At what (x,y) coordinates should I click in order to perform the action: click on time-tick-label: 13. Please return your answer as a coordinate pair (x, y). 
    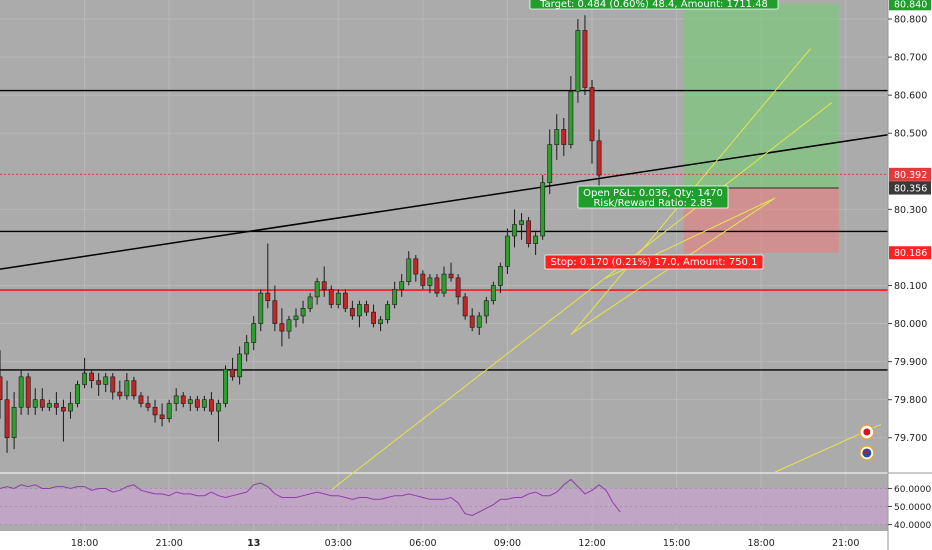
    Looking at the image, I should click on (253, 543).